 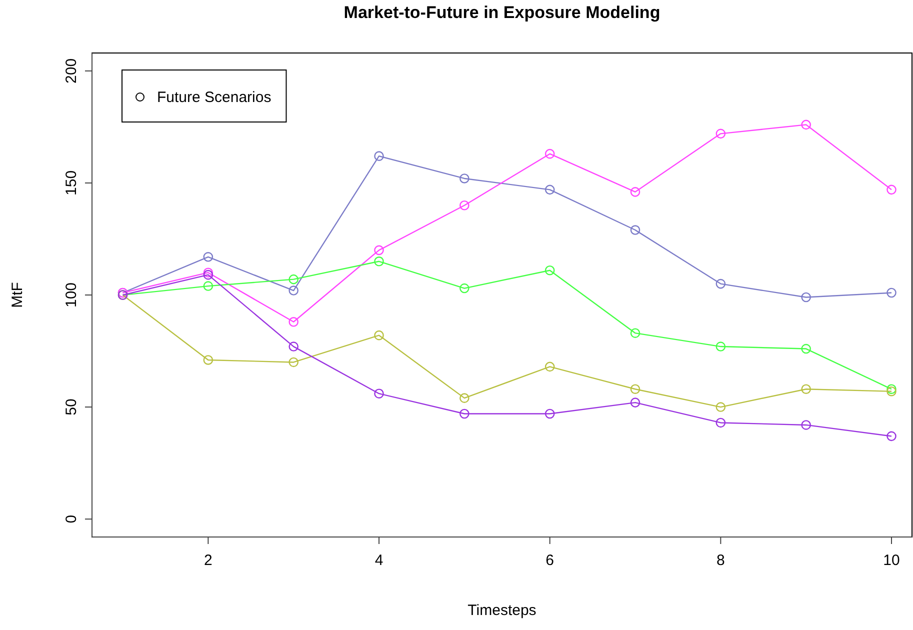 I want to click on x-axis-title: Timesteps, so click(x=502, y=610).